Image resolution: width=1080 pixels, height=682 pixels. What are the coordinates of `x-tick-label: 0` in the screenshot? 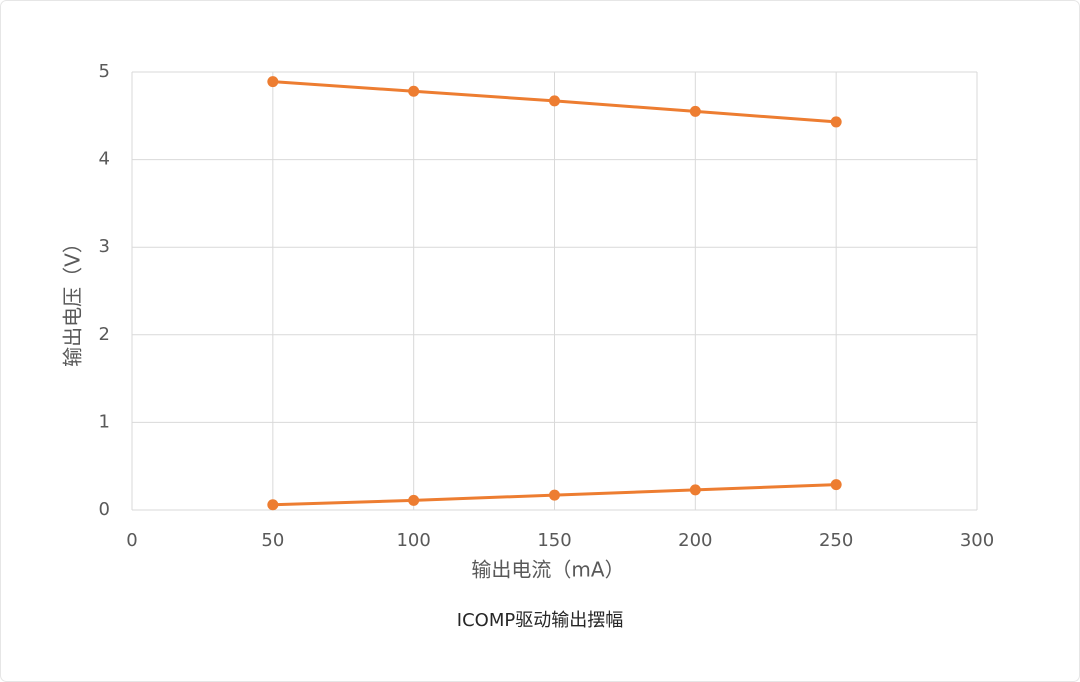 It's located at (131, 540).